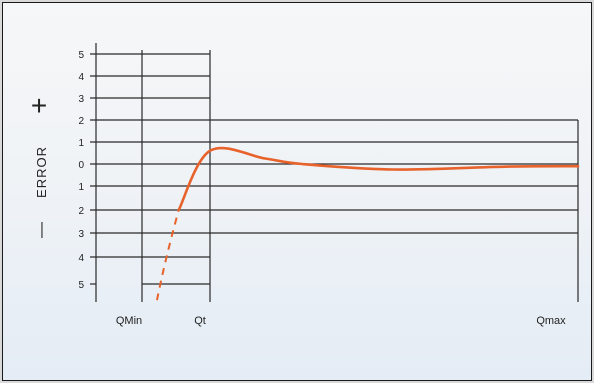 This screenshot has height=383, width=594. Describe the element at coordinates (378, 179) in the screenshot. I see `error-curve` at that location.